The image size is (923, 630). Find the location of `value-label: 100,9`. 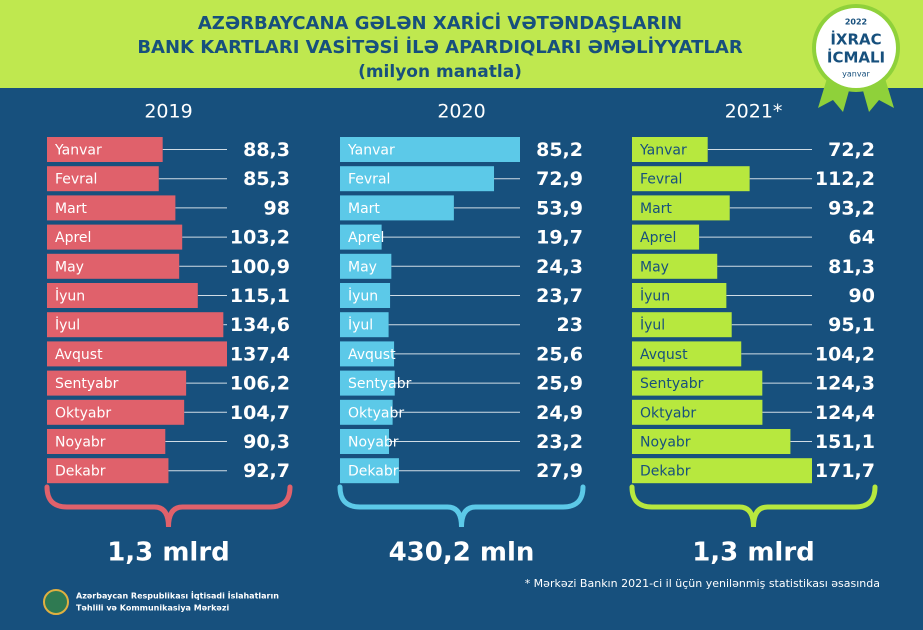

value-label: 100,9 is located at coordinates (260, 267).